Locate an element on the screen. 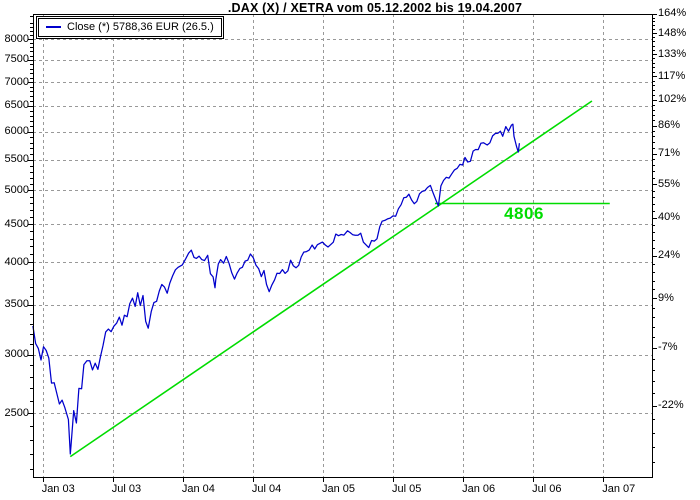  y-right-tick-label: 86% is located at coordinates (669, 125).